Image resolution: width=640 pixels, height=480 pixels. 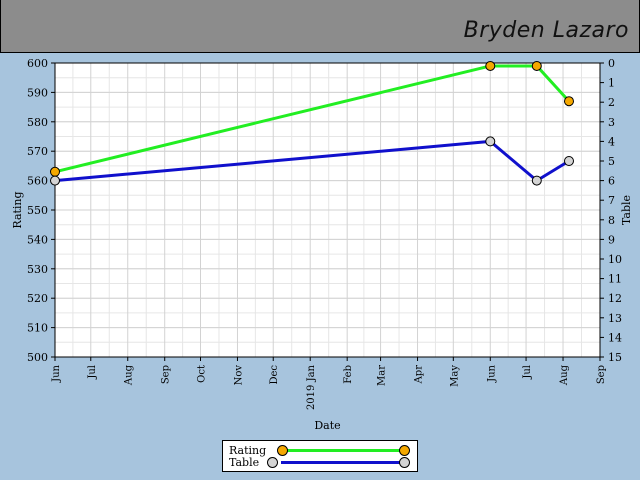 I want to click on y2-tick-label: 5, so click(x=611, y=161).